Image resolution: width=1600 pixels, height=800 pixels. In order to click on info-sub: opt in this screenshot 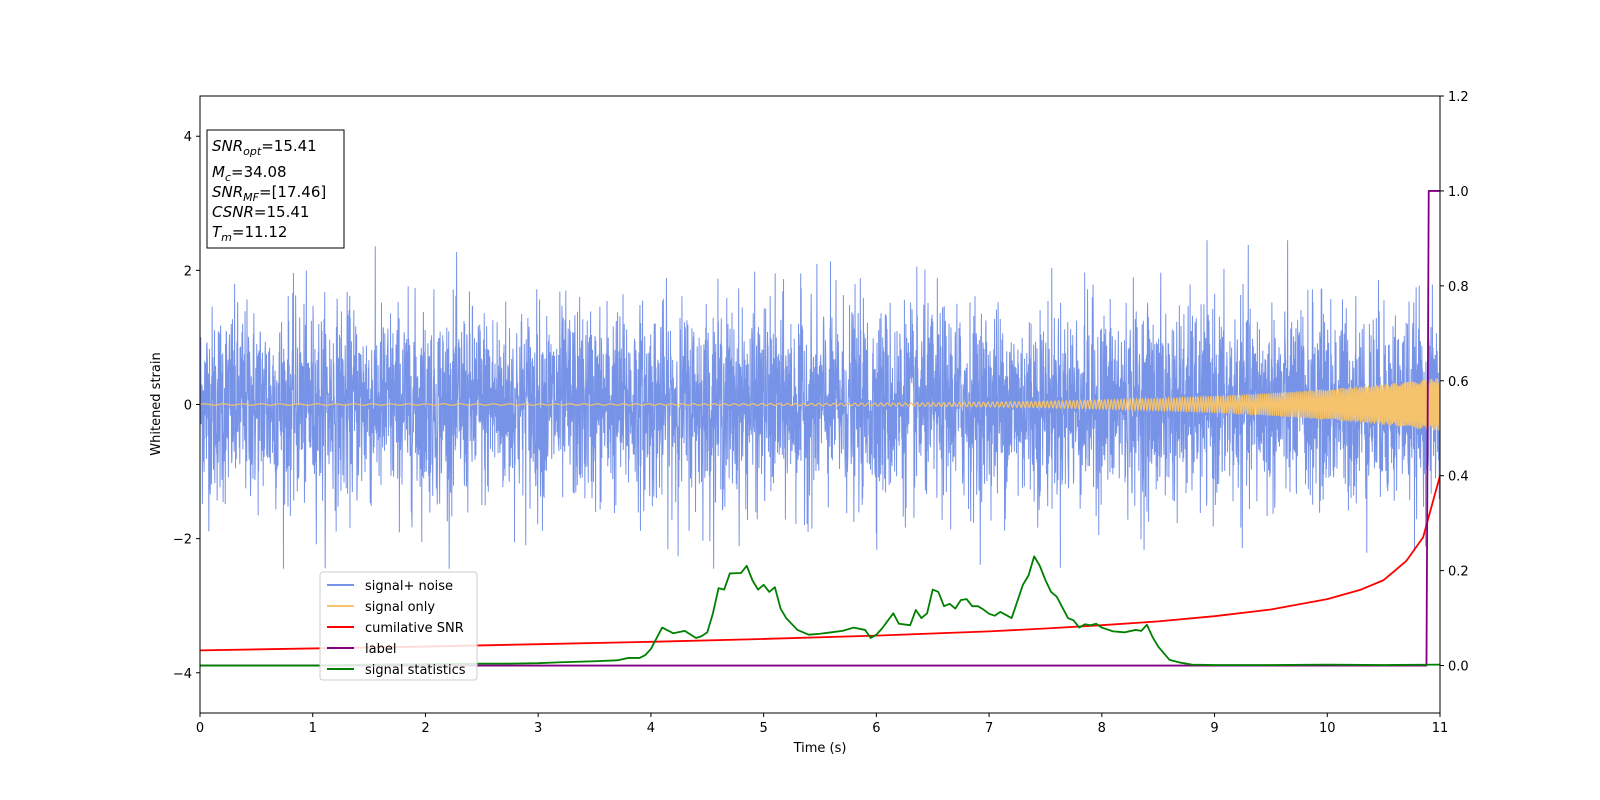, I will do `click(252, 151)`.